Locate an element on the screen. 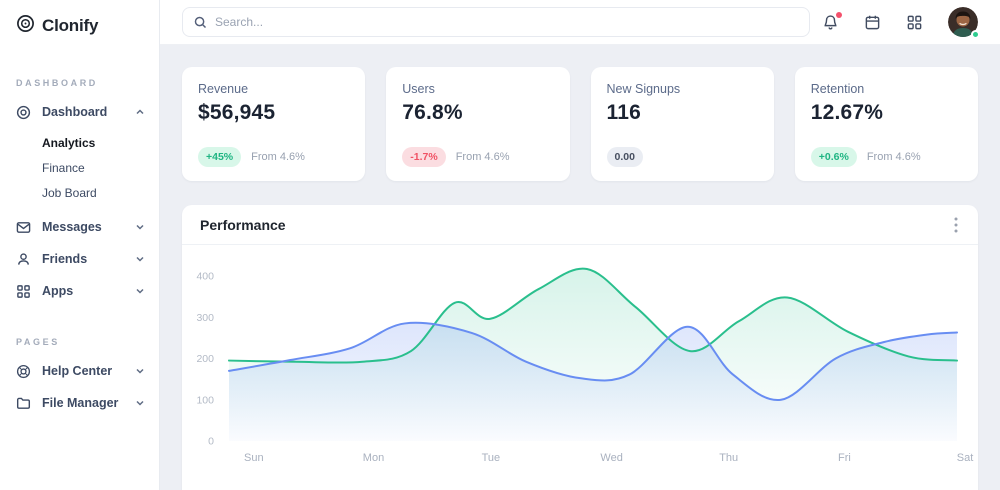 The height and width of the screenshot is (490, 1000). stat-value: $56,945 is located at coordinates (237, 112).